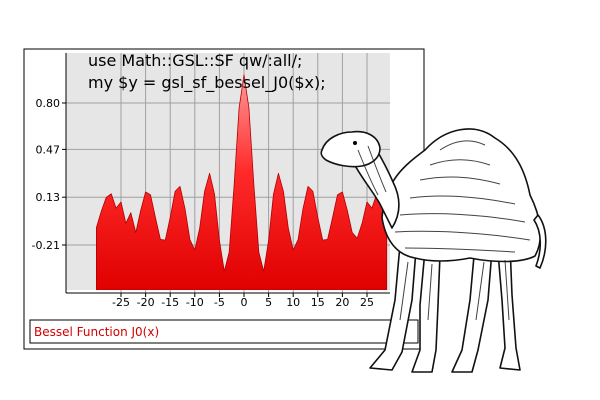 This screenshot has height=400, width=600. I want to click on legend-label: Bessel Function J0(x), so click(96, 332).